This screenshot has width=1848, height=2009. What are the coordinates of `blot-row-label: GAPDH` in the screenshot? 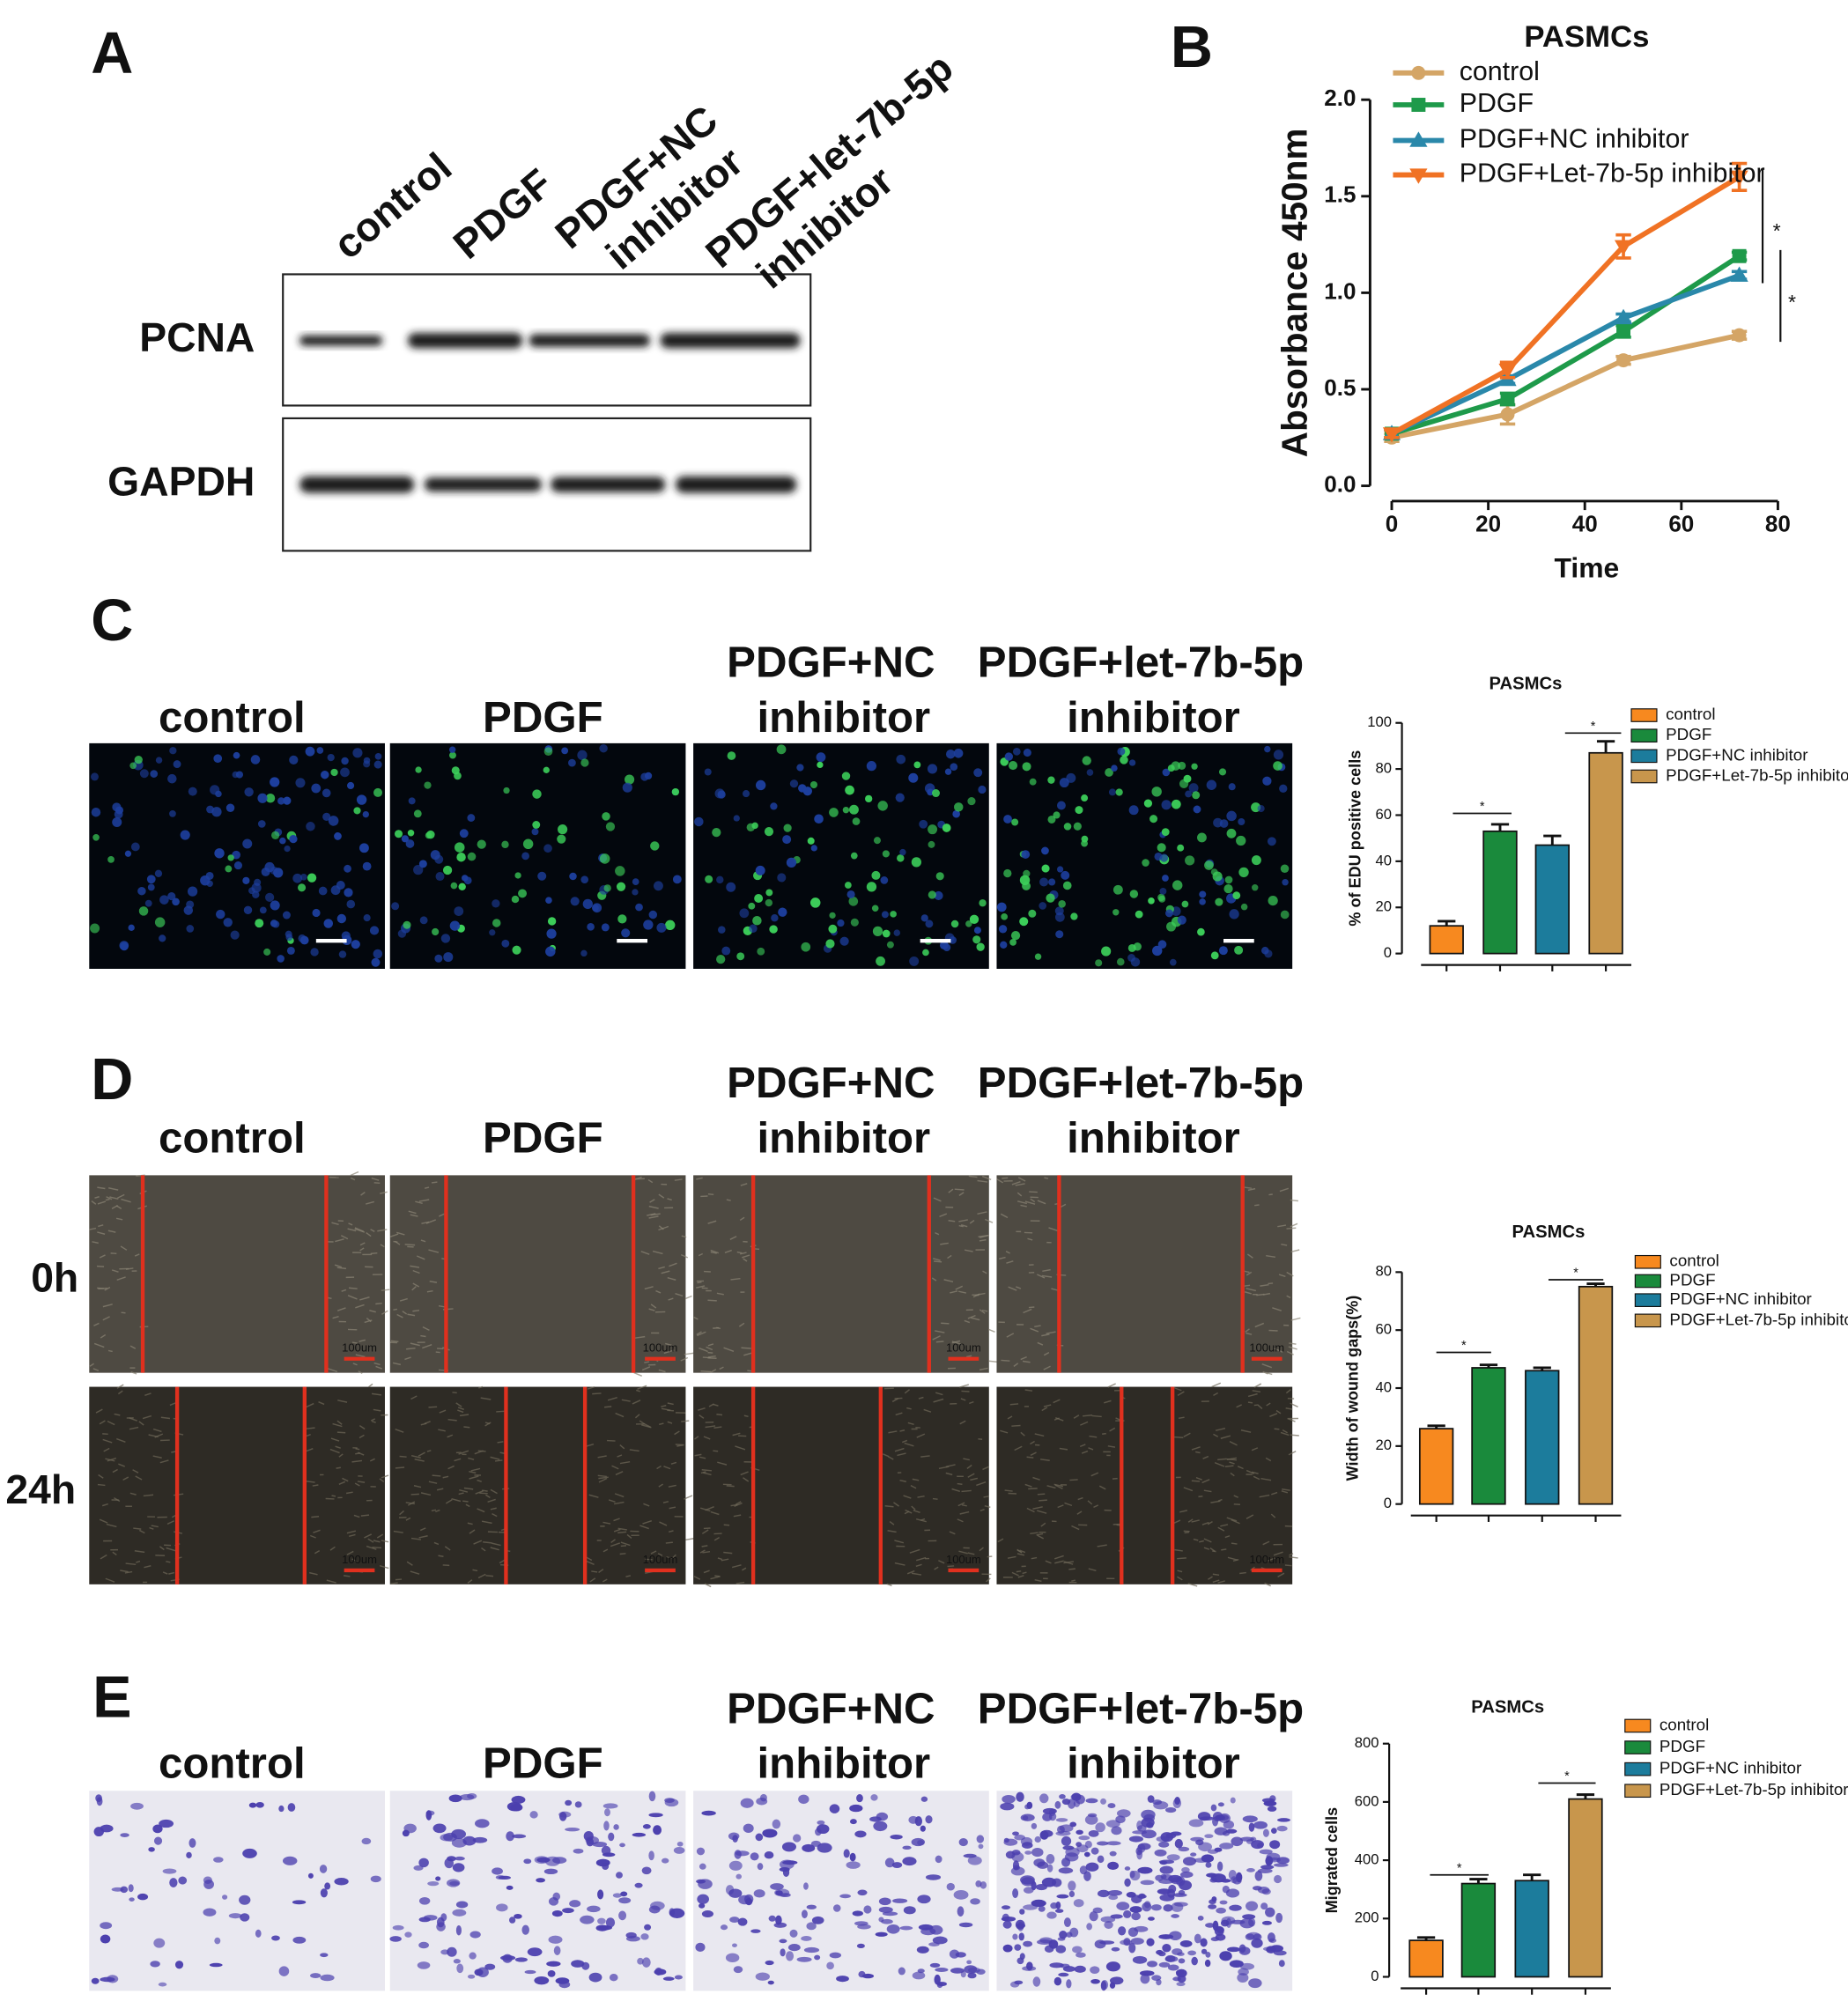 It's located at (181, 481).